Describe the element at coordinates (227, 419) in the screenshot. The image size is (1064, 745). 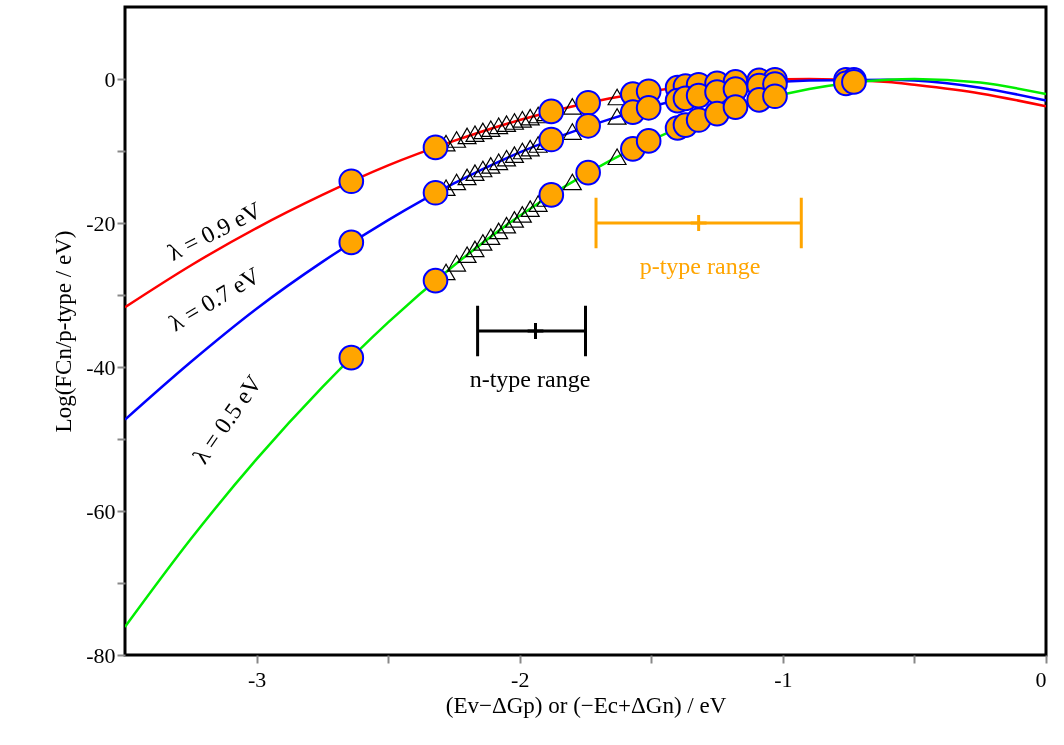
I see `annotation: λ = 0.5 eV` at that location.